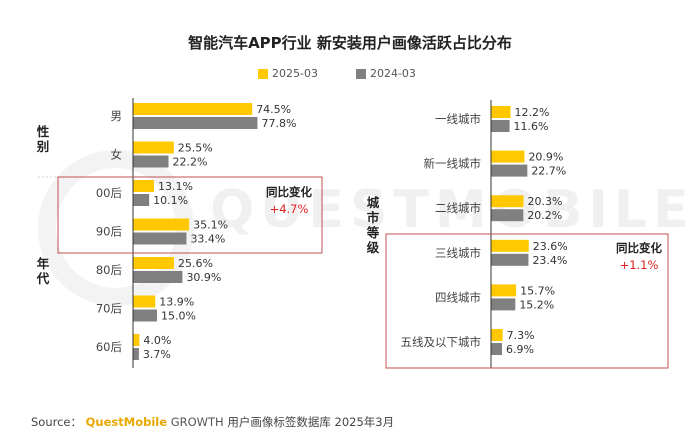 This screenshot has height=444, width=700. Describe the element at coordinates (639, 248) in the screenshot. I see `right-change-label: 同比变化` at that location.